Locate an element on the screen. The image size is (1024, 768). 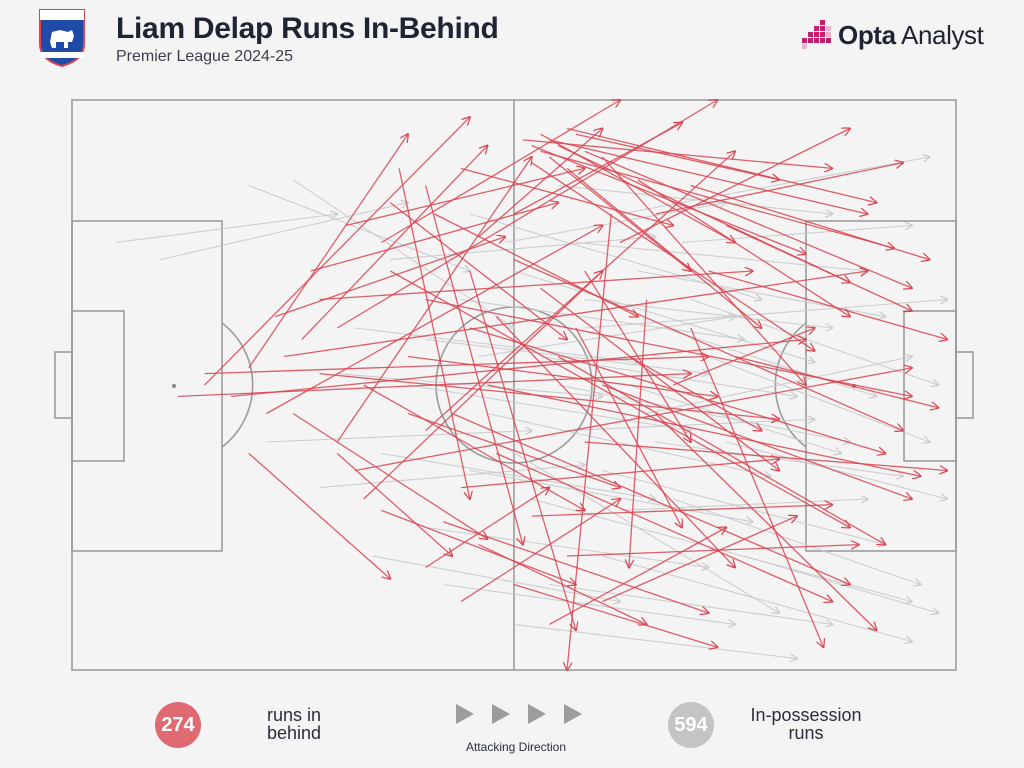
page-title: Liam Delap Runs In-Behind is located at coordinates (307, 28).